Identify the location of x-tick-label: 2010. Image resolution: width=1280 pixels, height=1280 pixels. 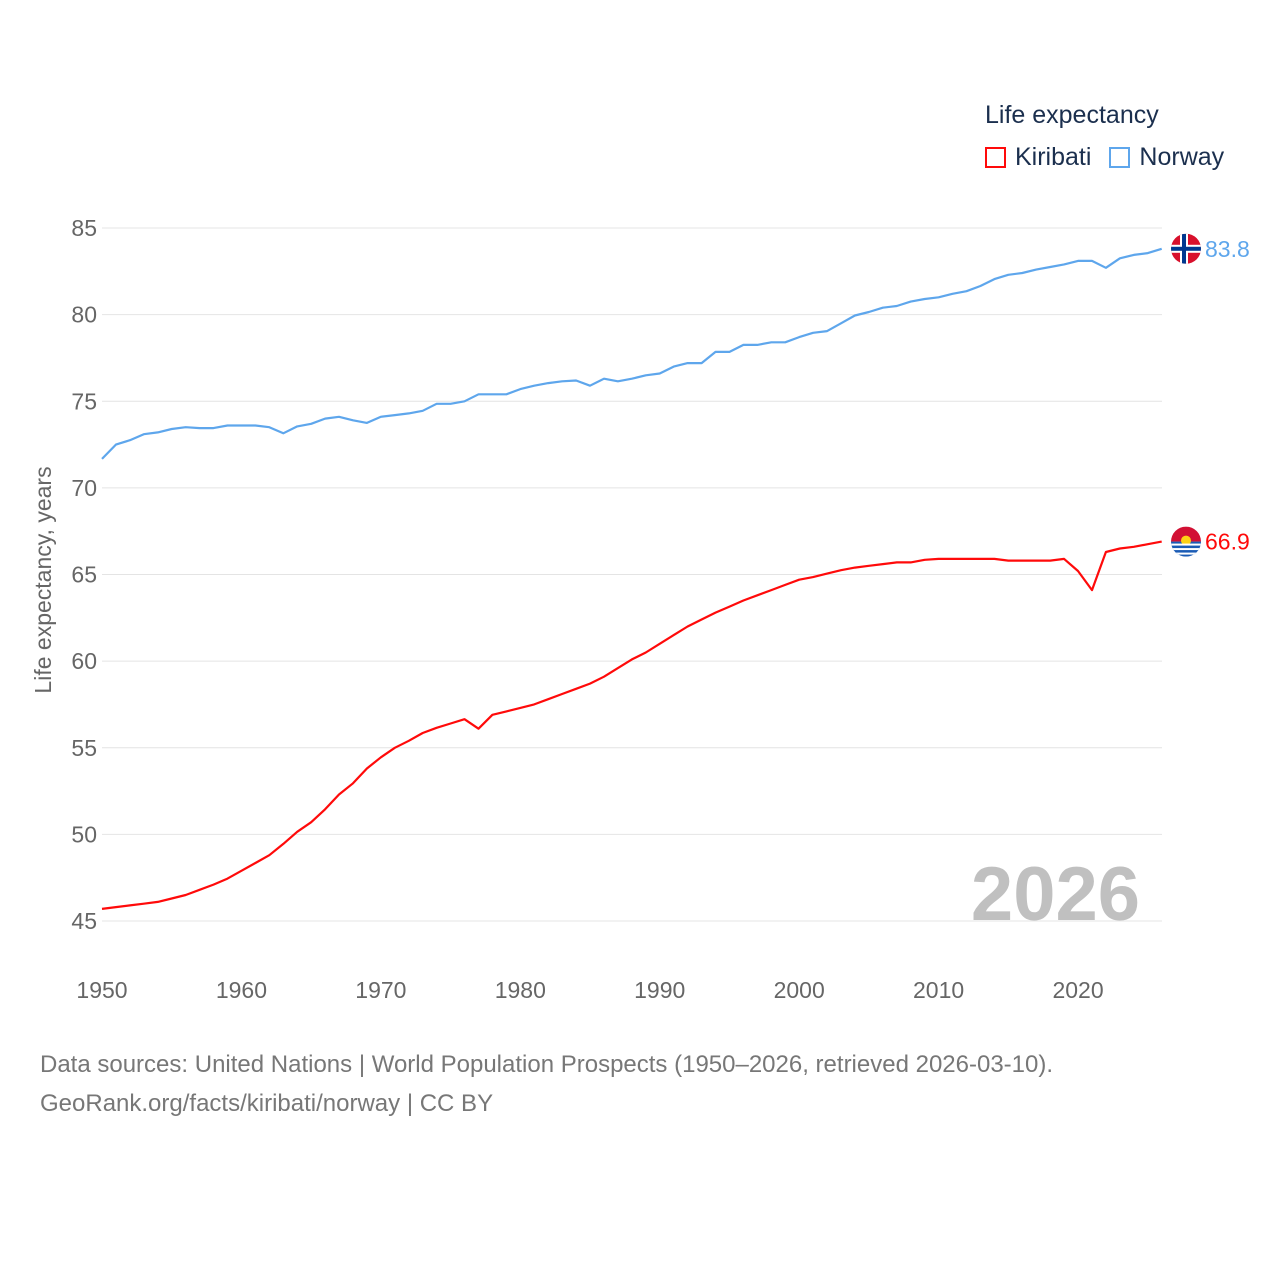
(938, 990).